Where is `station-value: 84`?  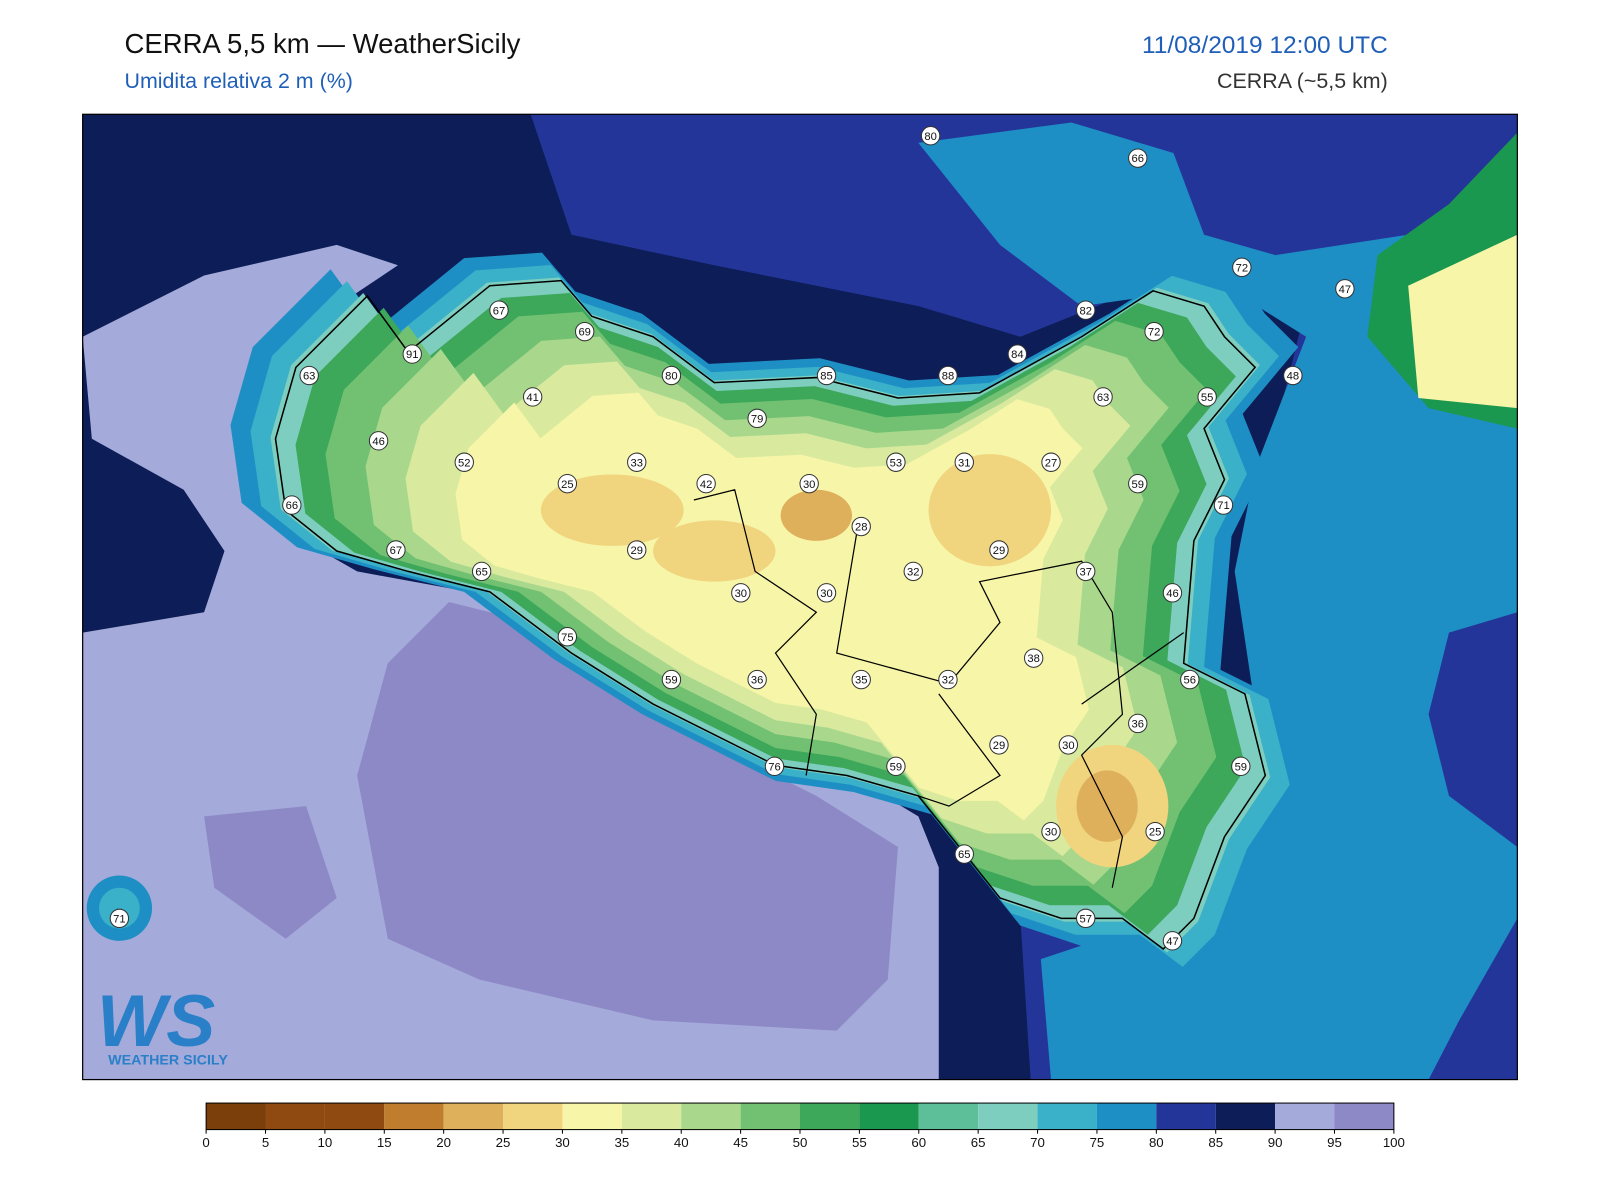 station-value: 84 is located at coordinates (1017, 355).